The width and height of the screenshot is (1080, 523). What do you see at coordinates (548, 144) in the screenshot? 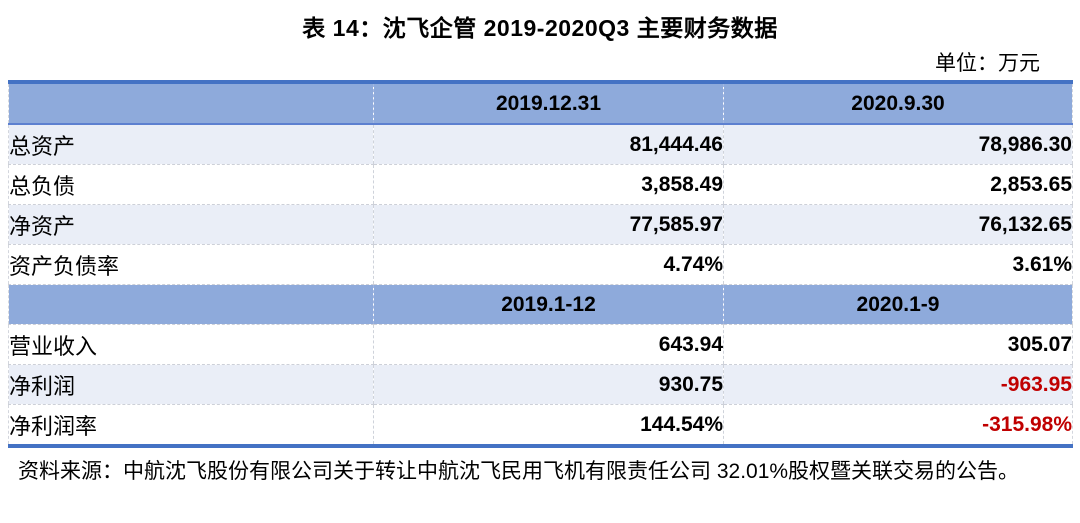
I see `metric-value: 81,444.46` at bounding box center [548, 144].